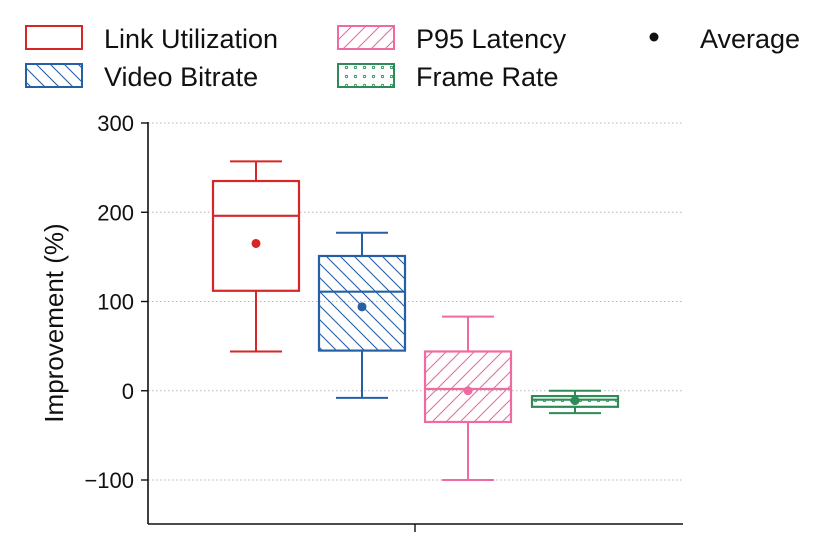 This screenshot has width=831, height=550. Describe the element at coordinates (654, 37) in the screenshot. I see `legend-marker-average` at that location.